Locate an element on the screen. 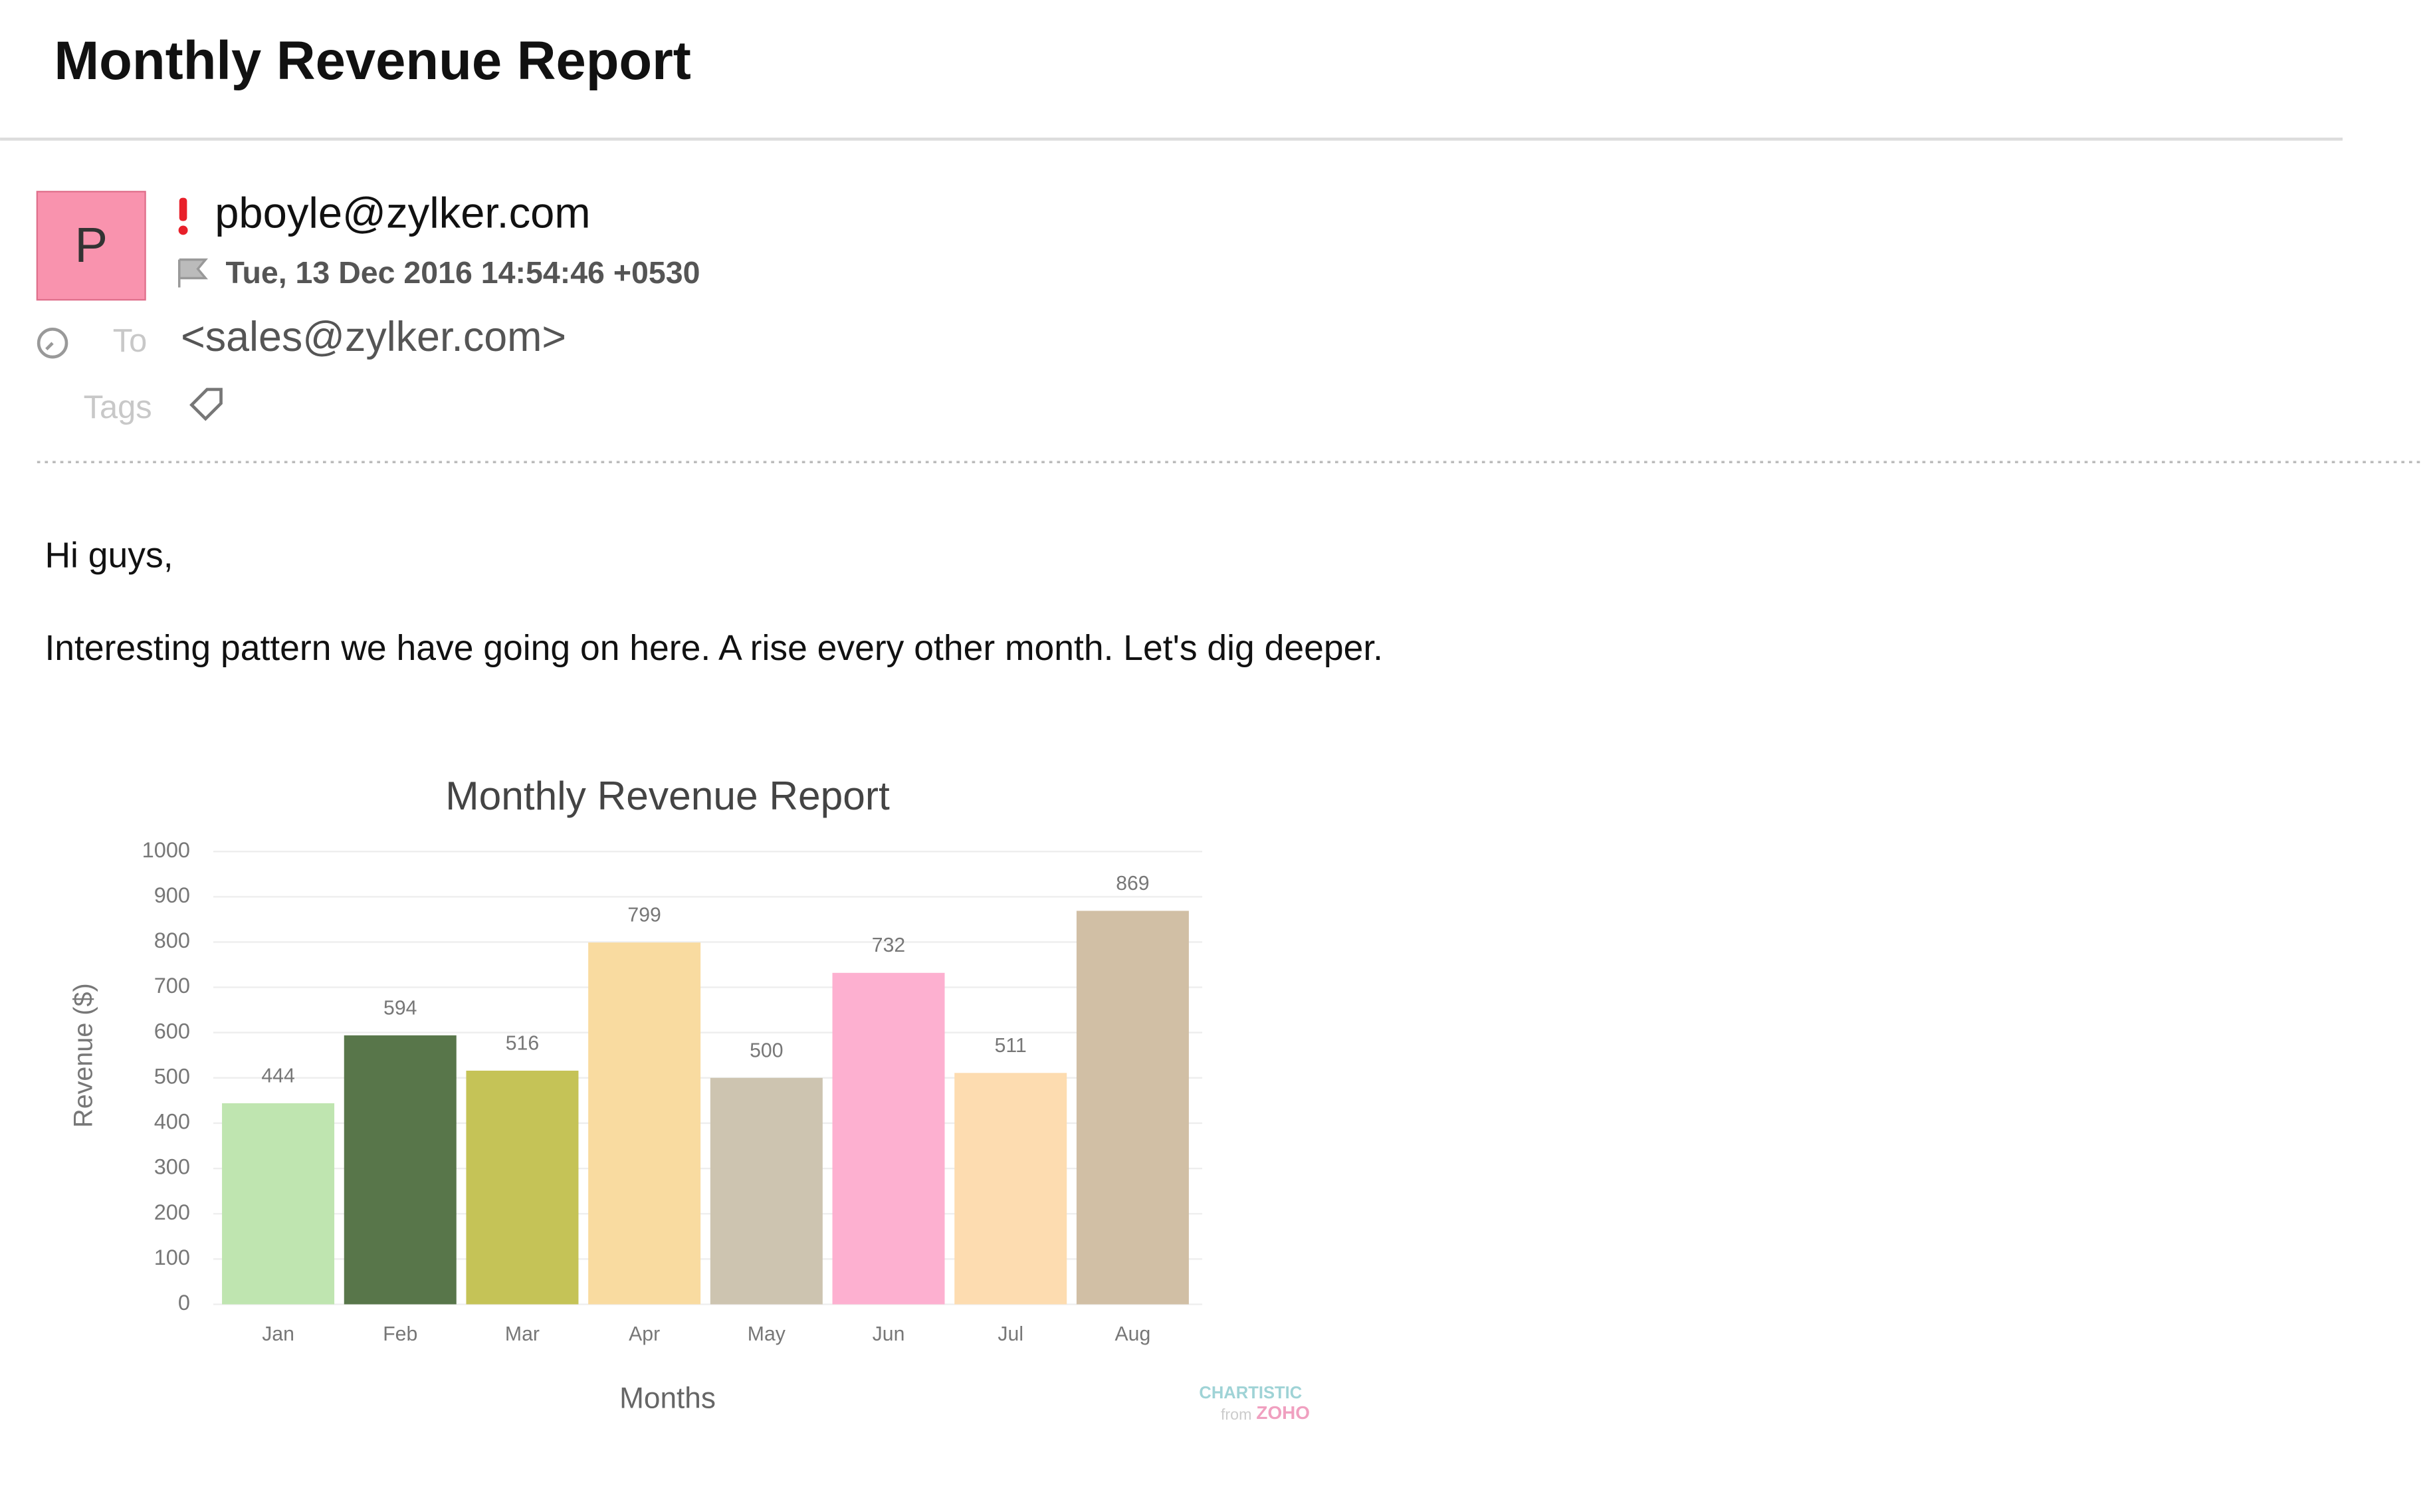 The image size is (2423, 1512). x-tick-label: Mar is located at coordinates (522, 1334).